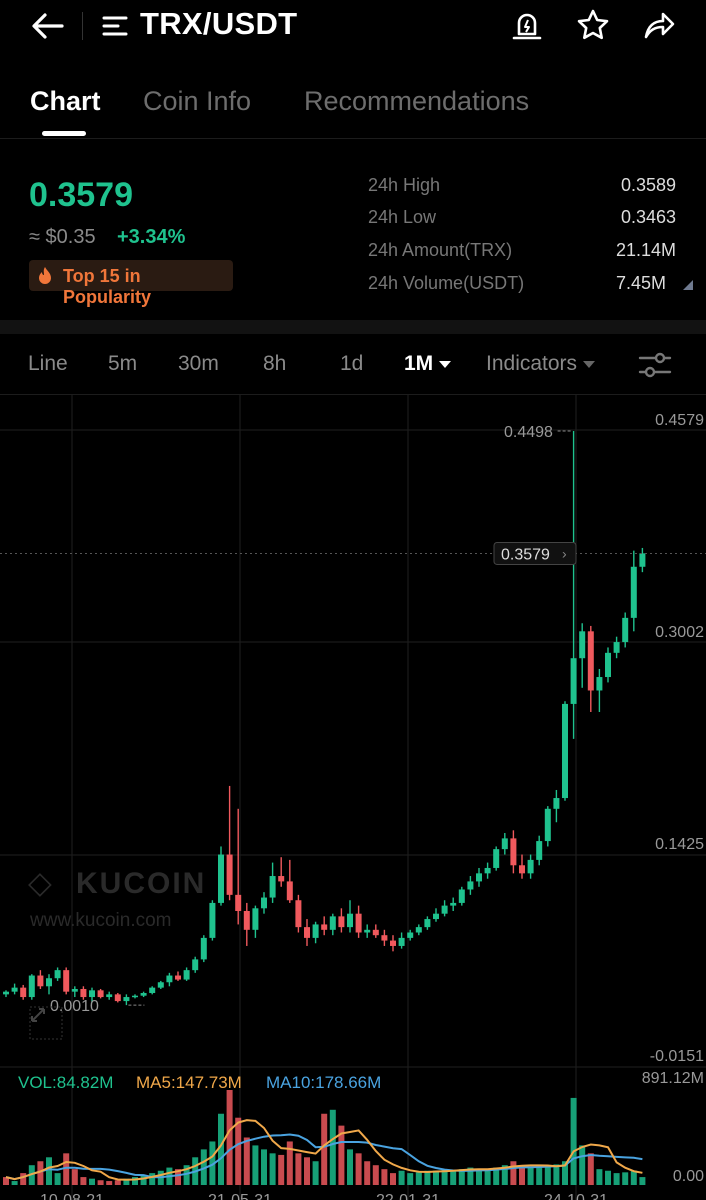 The image size is (706, 1200). I want to click on last-price: 0.3579, so click(81, 195).